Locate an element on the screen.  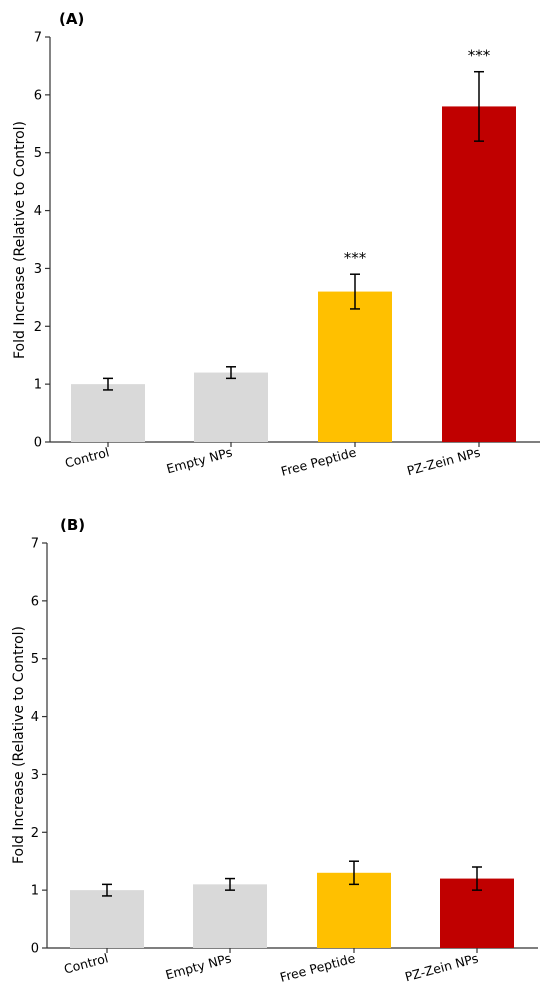
y-axis-label-b: Fold Increase (Relative to Control) is located at coordinates (19, 745).